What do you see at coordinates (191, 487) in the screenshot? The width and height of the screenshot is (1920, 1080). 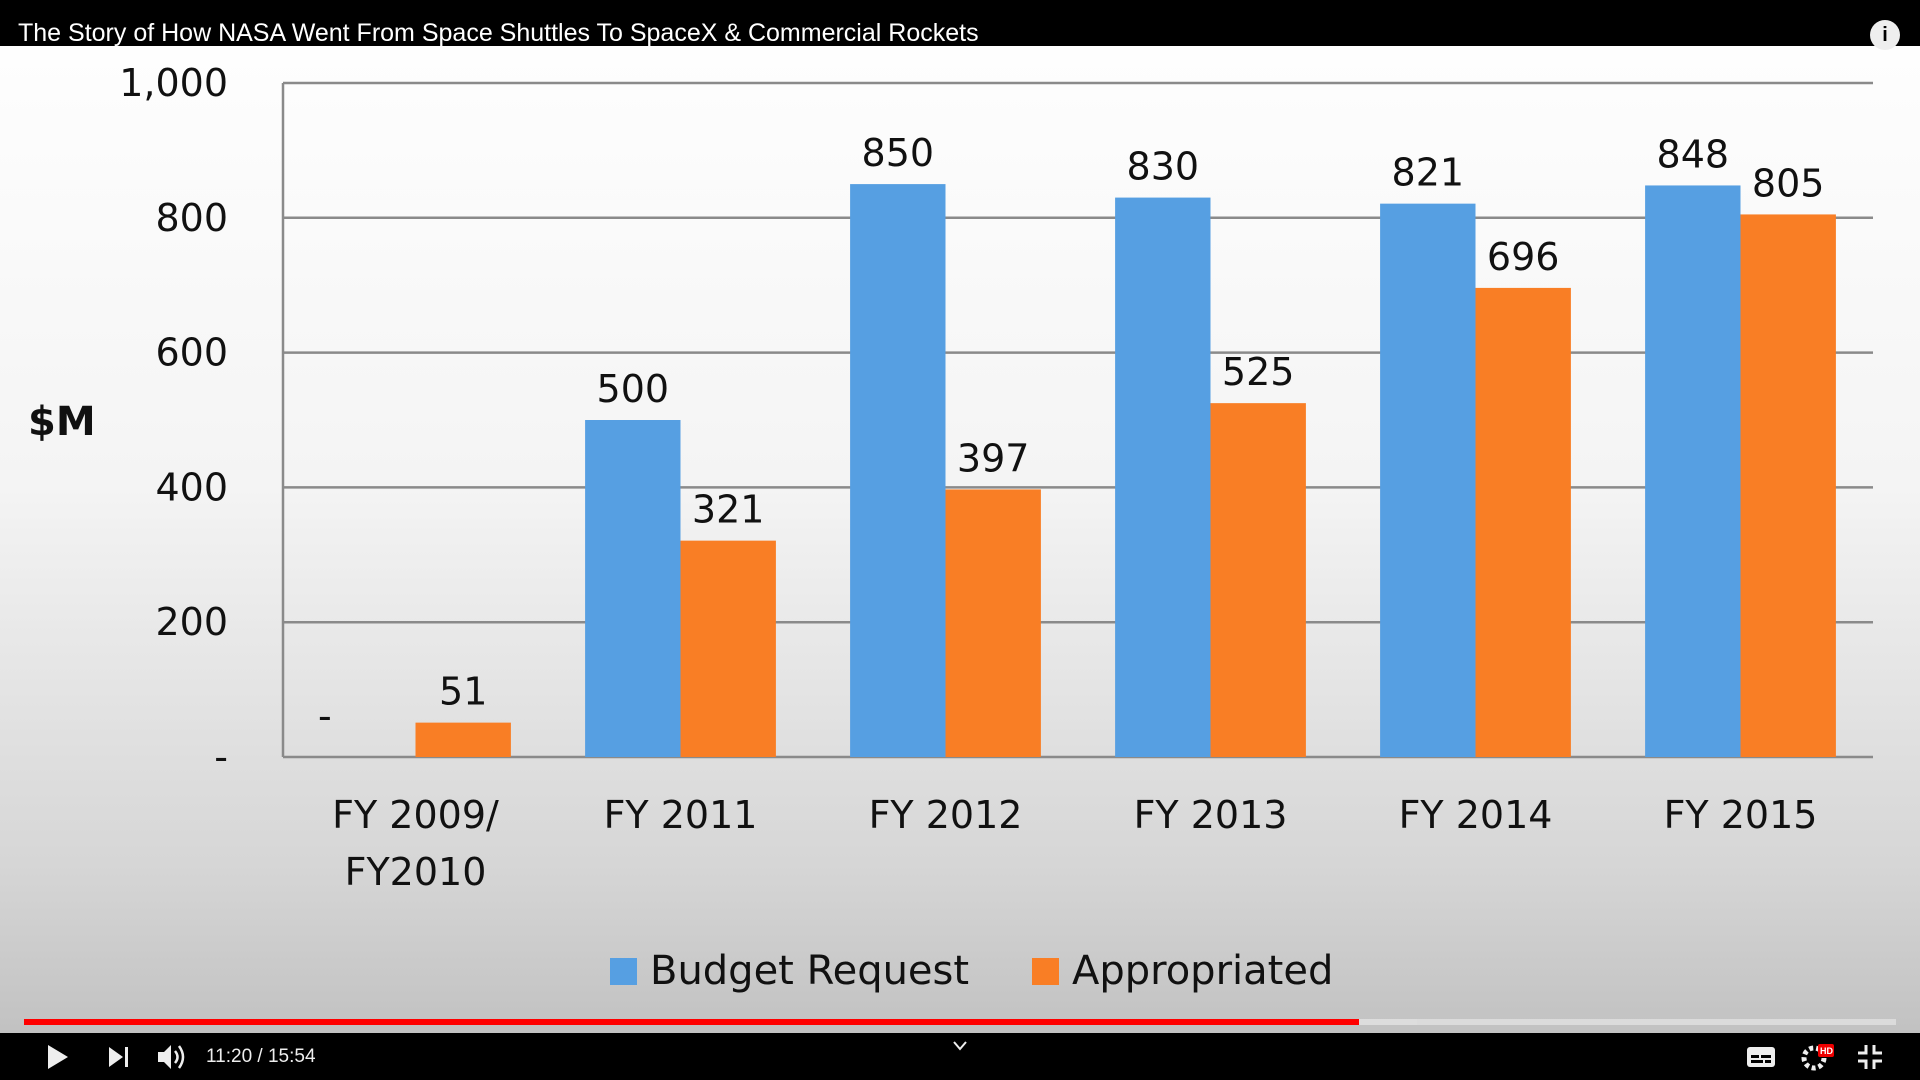 I see `y-tick-label: 400` at bounding box center [191, 487].